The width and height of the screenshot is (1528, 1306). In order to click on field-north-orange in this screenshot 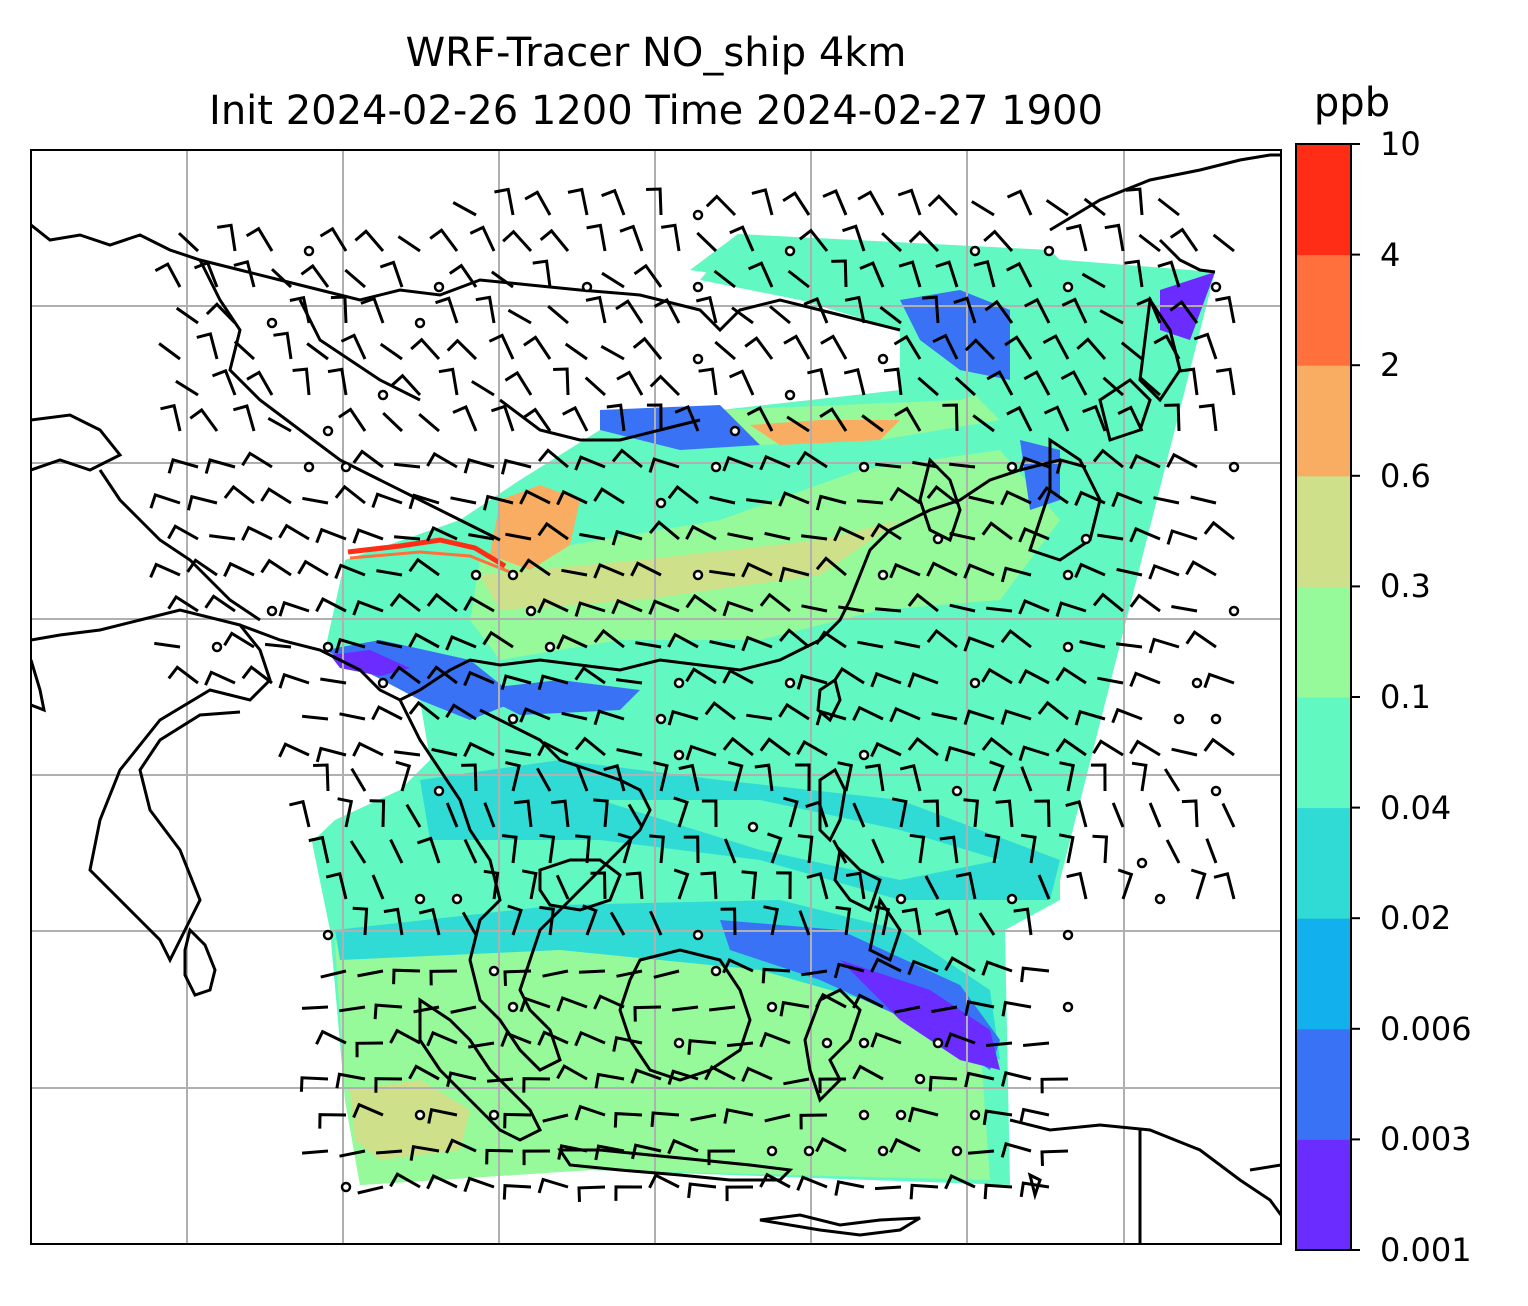, I will do `click(825, 432)`.